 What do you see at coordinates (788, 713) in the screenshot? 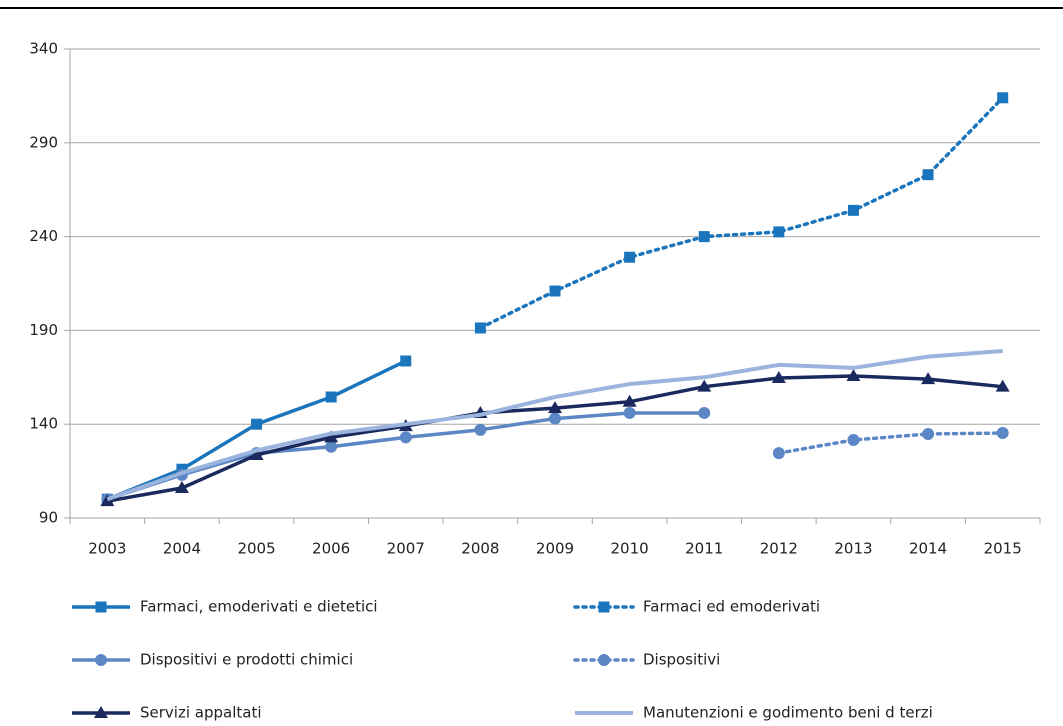
I see `legend-label: Manutenzioni e godimento beni d terzi` at bounding box center [788, 713].